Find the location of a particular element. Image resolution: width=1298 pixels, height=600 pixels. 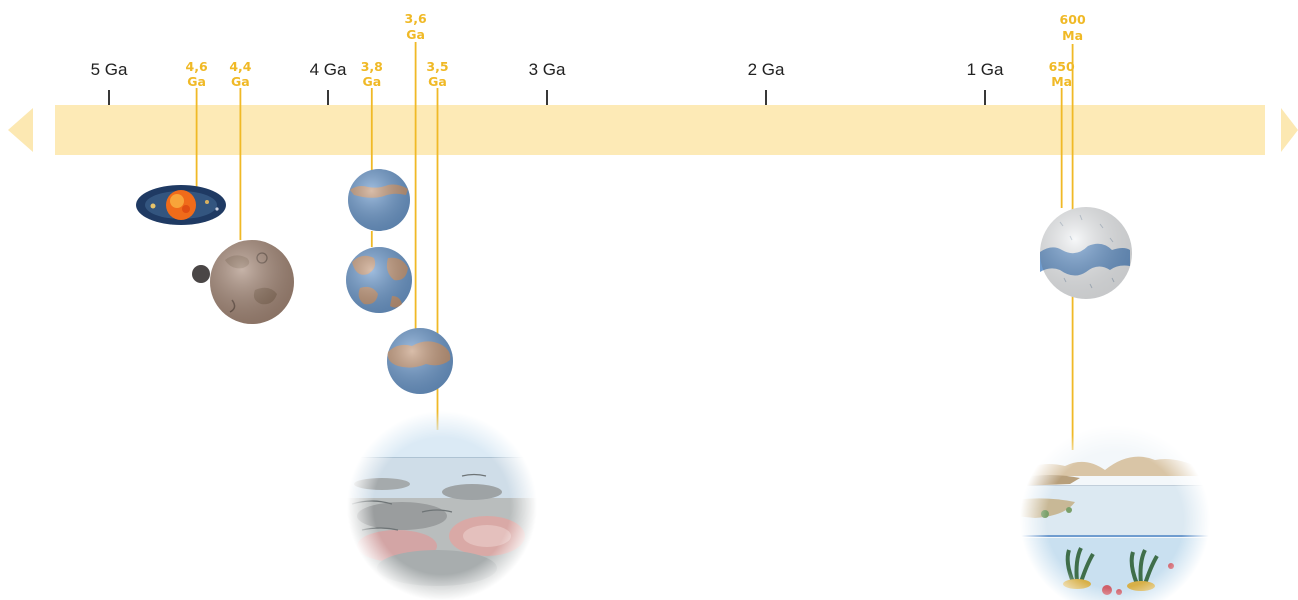

frond-organism-left is located at coordinates (1079, 568).